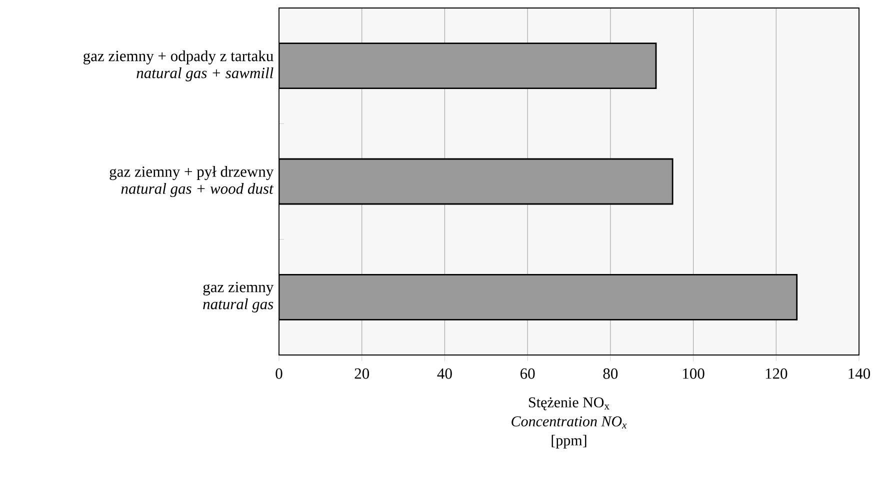 This screenshot has width=876, height=477. Describe the element at coordinates (569, 422) in the screenshot. I see `text: Stężenie NO$_{x}$ Concentration NO$_{x}$ [ppm]` at that location.